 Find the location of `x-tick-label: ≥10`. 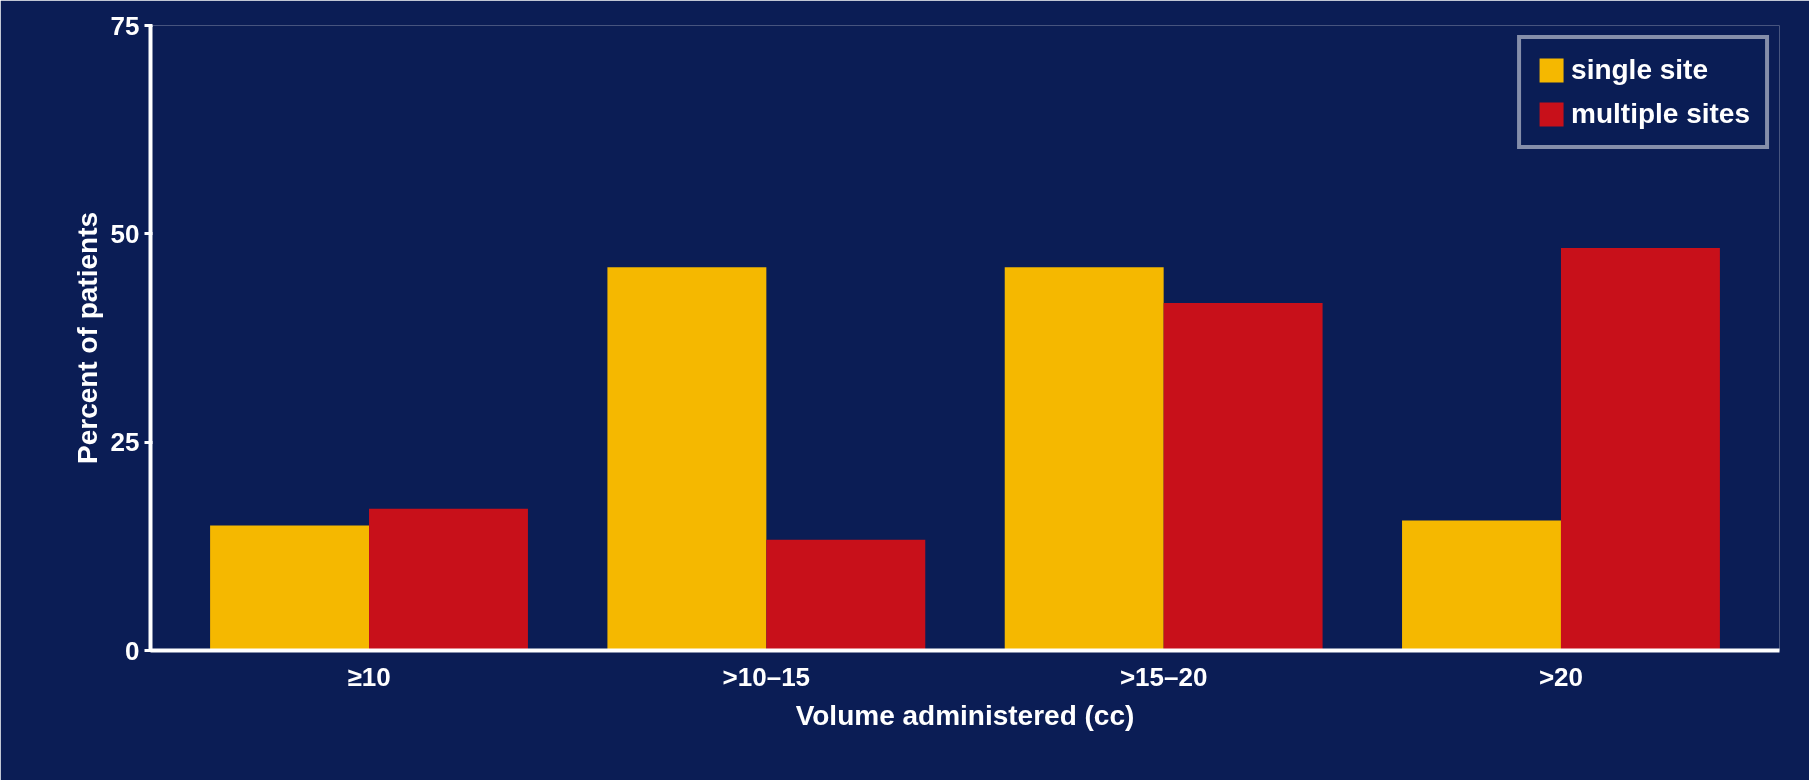

x-tick-label: ≥10 is located at coordinates (369, 676).